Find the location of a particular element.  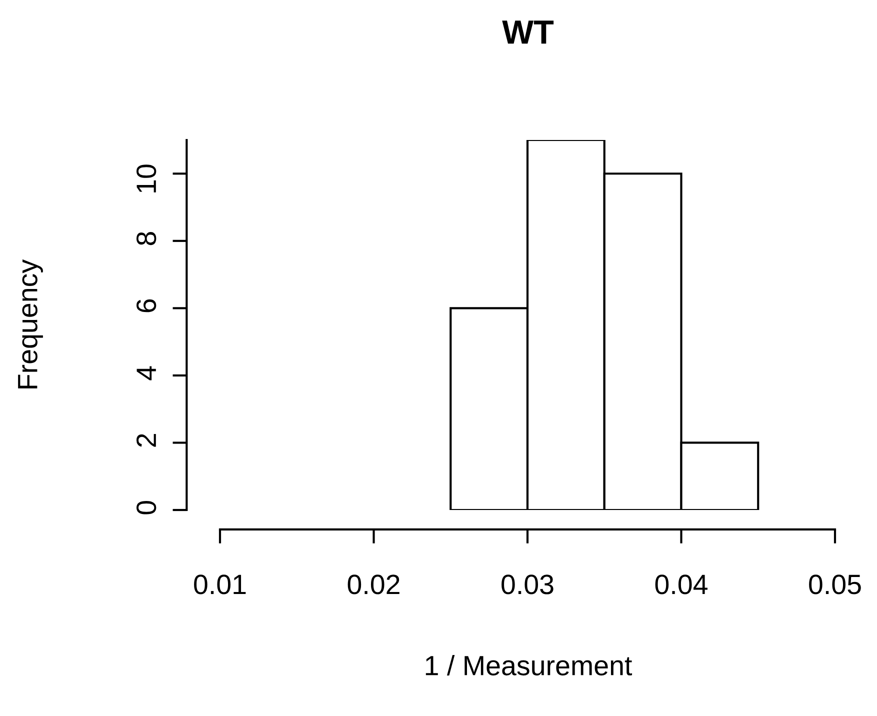

y-axis-title: Frequency is located at coordinates (30, 323).